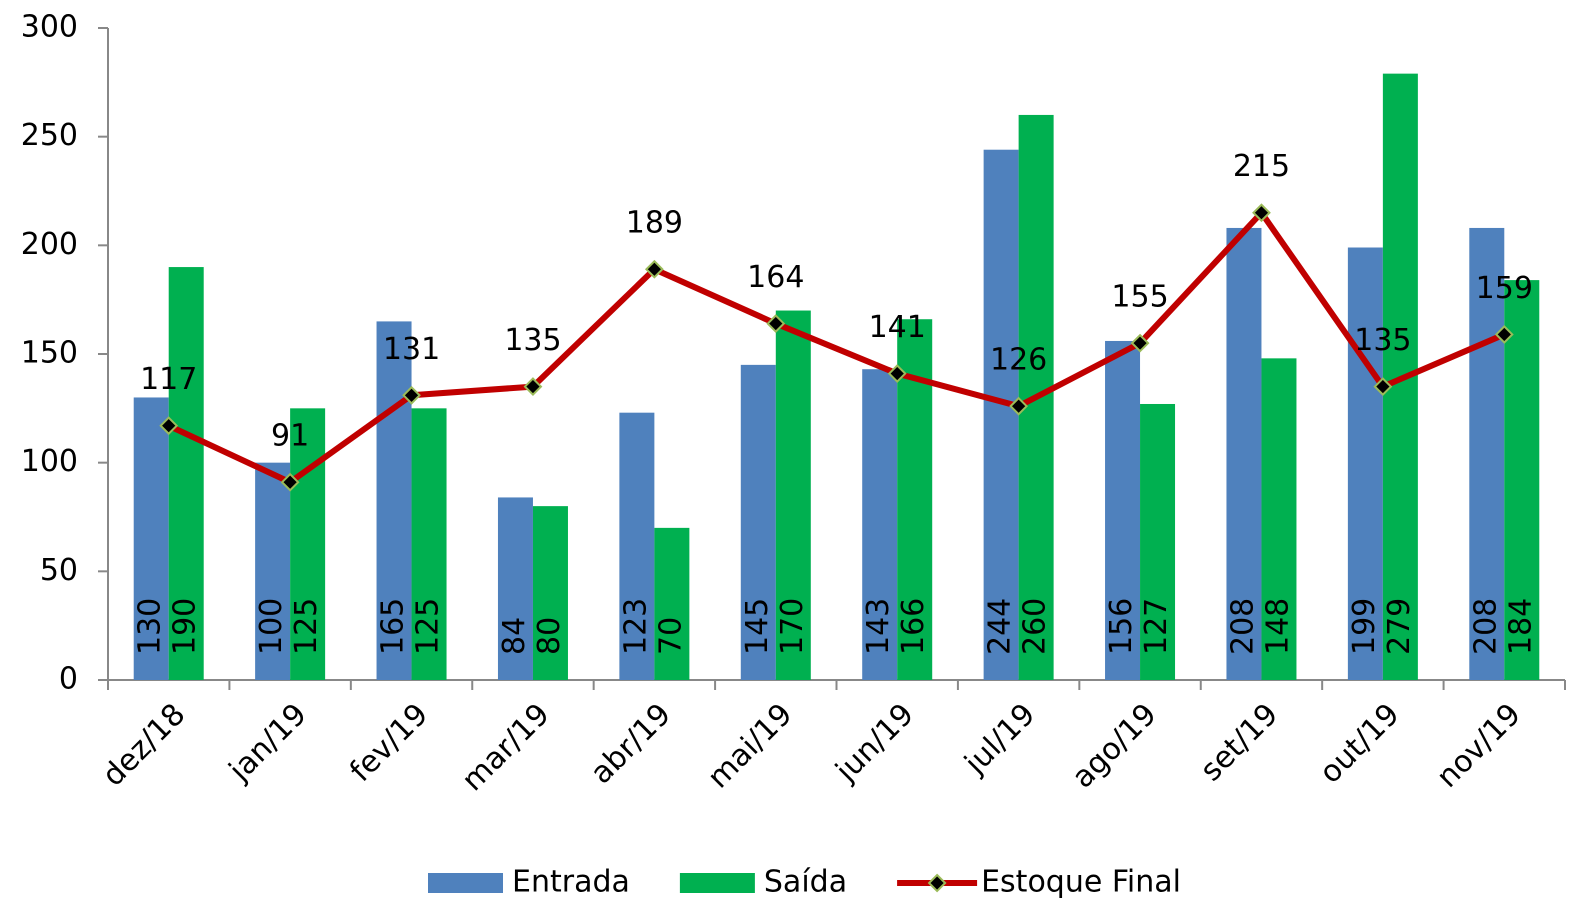 The width and height of the screenshot is (1593, 920). What do you see at coordinates (750, 746) in the screenshot?
I see `x-tick-label: mai/19` at bounding box center [750, 746].